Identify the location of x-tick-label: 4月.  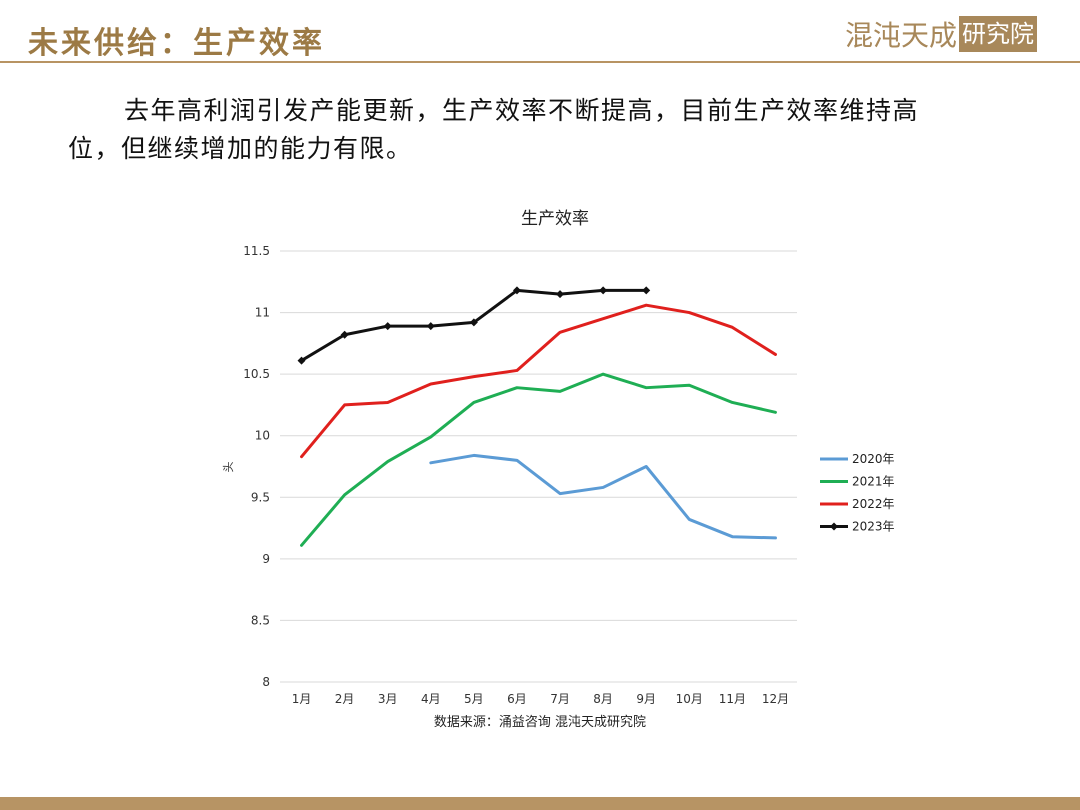
(431, 699).